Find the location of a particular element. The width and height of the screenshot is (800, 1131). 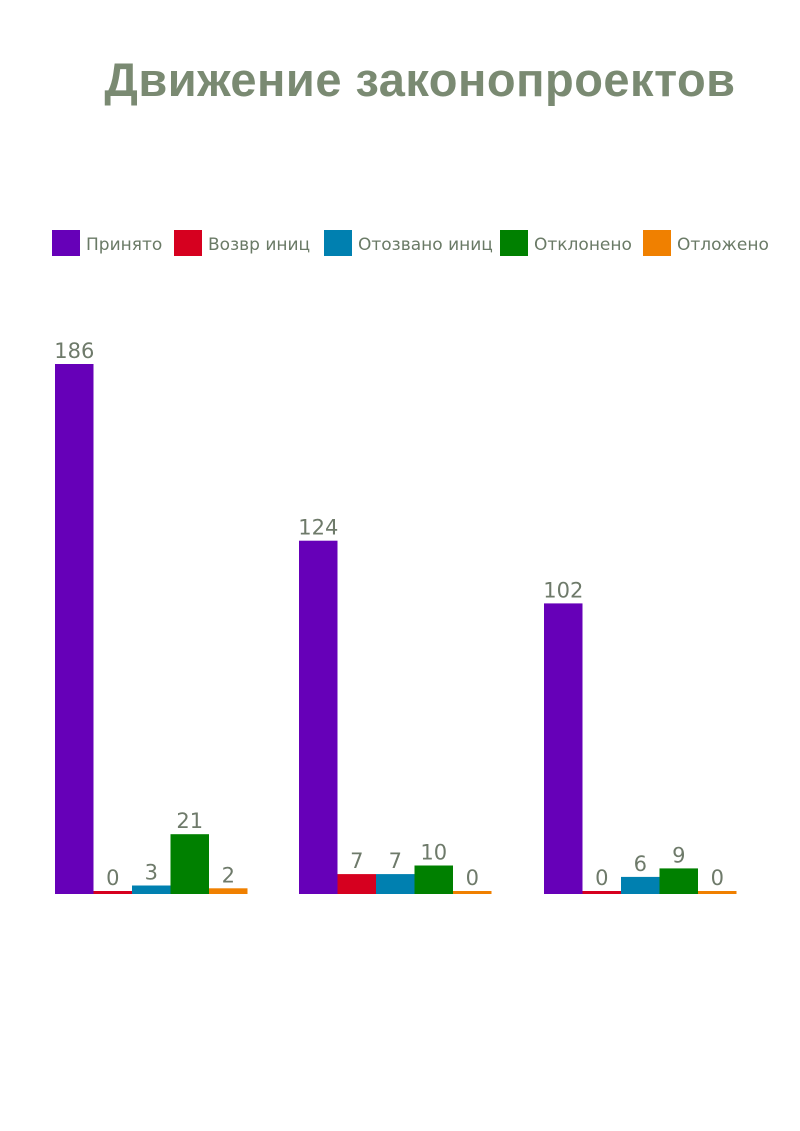

value-label-1-5: 2 is located at coordinates (228, 875).